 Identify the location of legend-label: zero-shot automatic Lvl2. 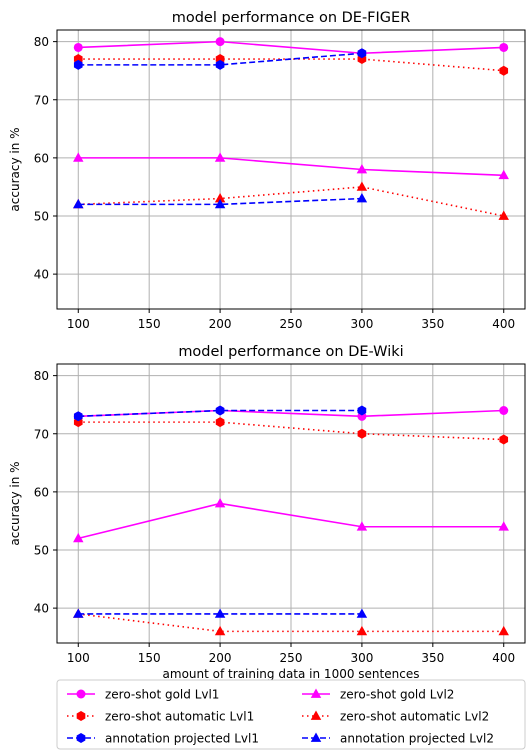
(414, 717).